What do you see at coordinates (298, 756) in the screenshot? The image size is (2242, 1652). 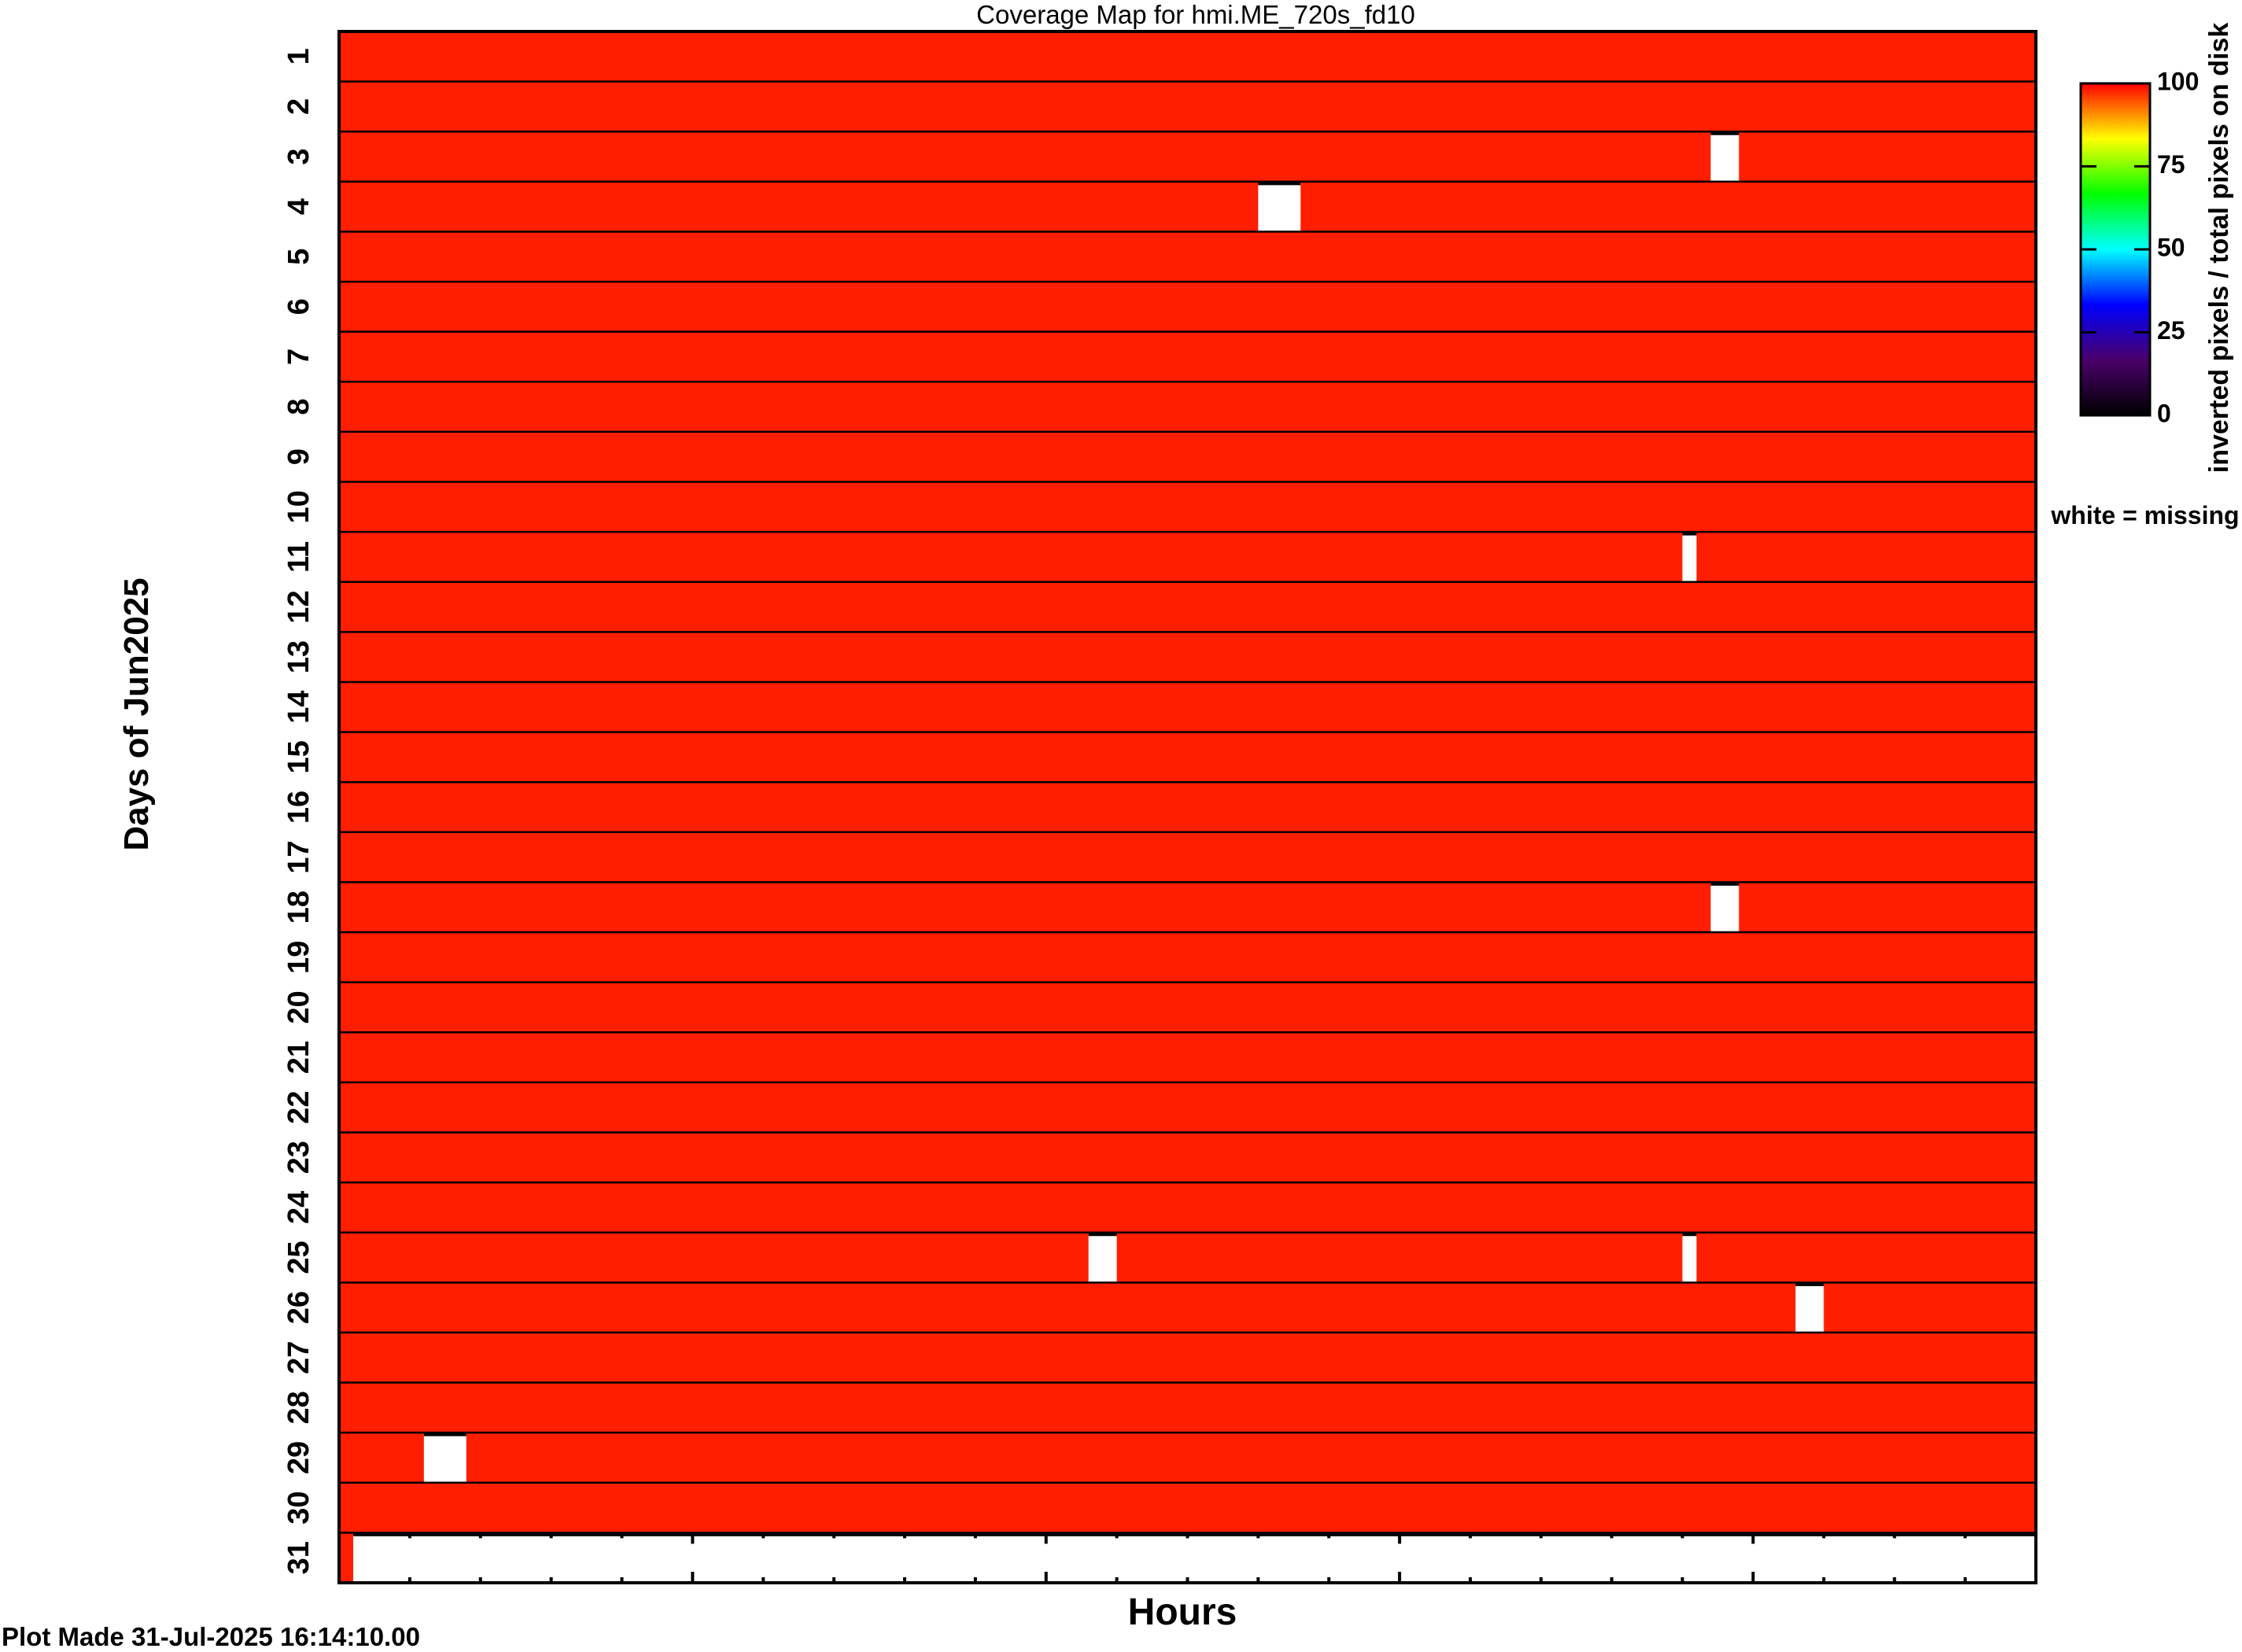 I see `day-label: 15` at bounding box center [298, 756].